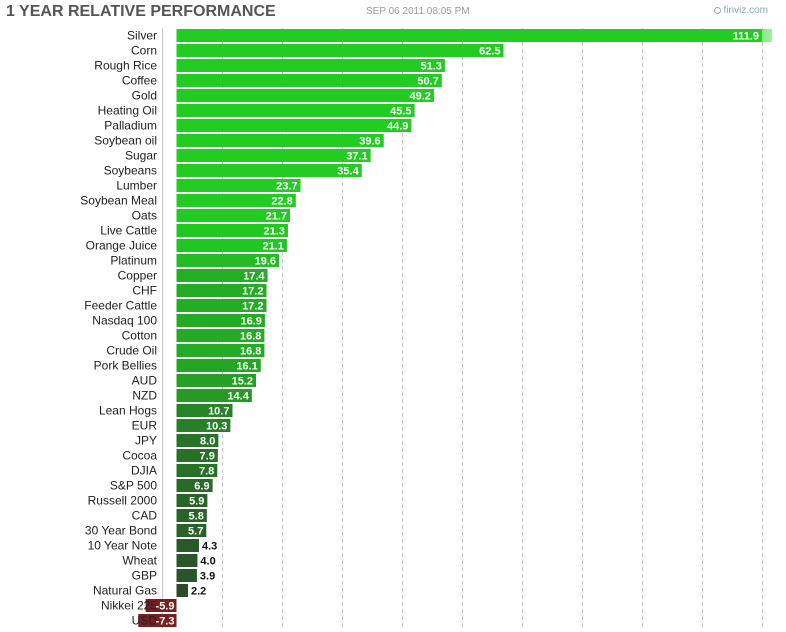 The image size is (786, 632). I want to click on source-link: finviz.com, so click(740, 10).